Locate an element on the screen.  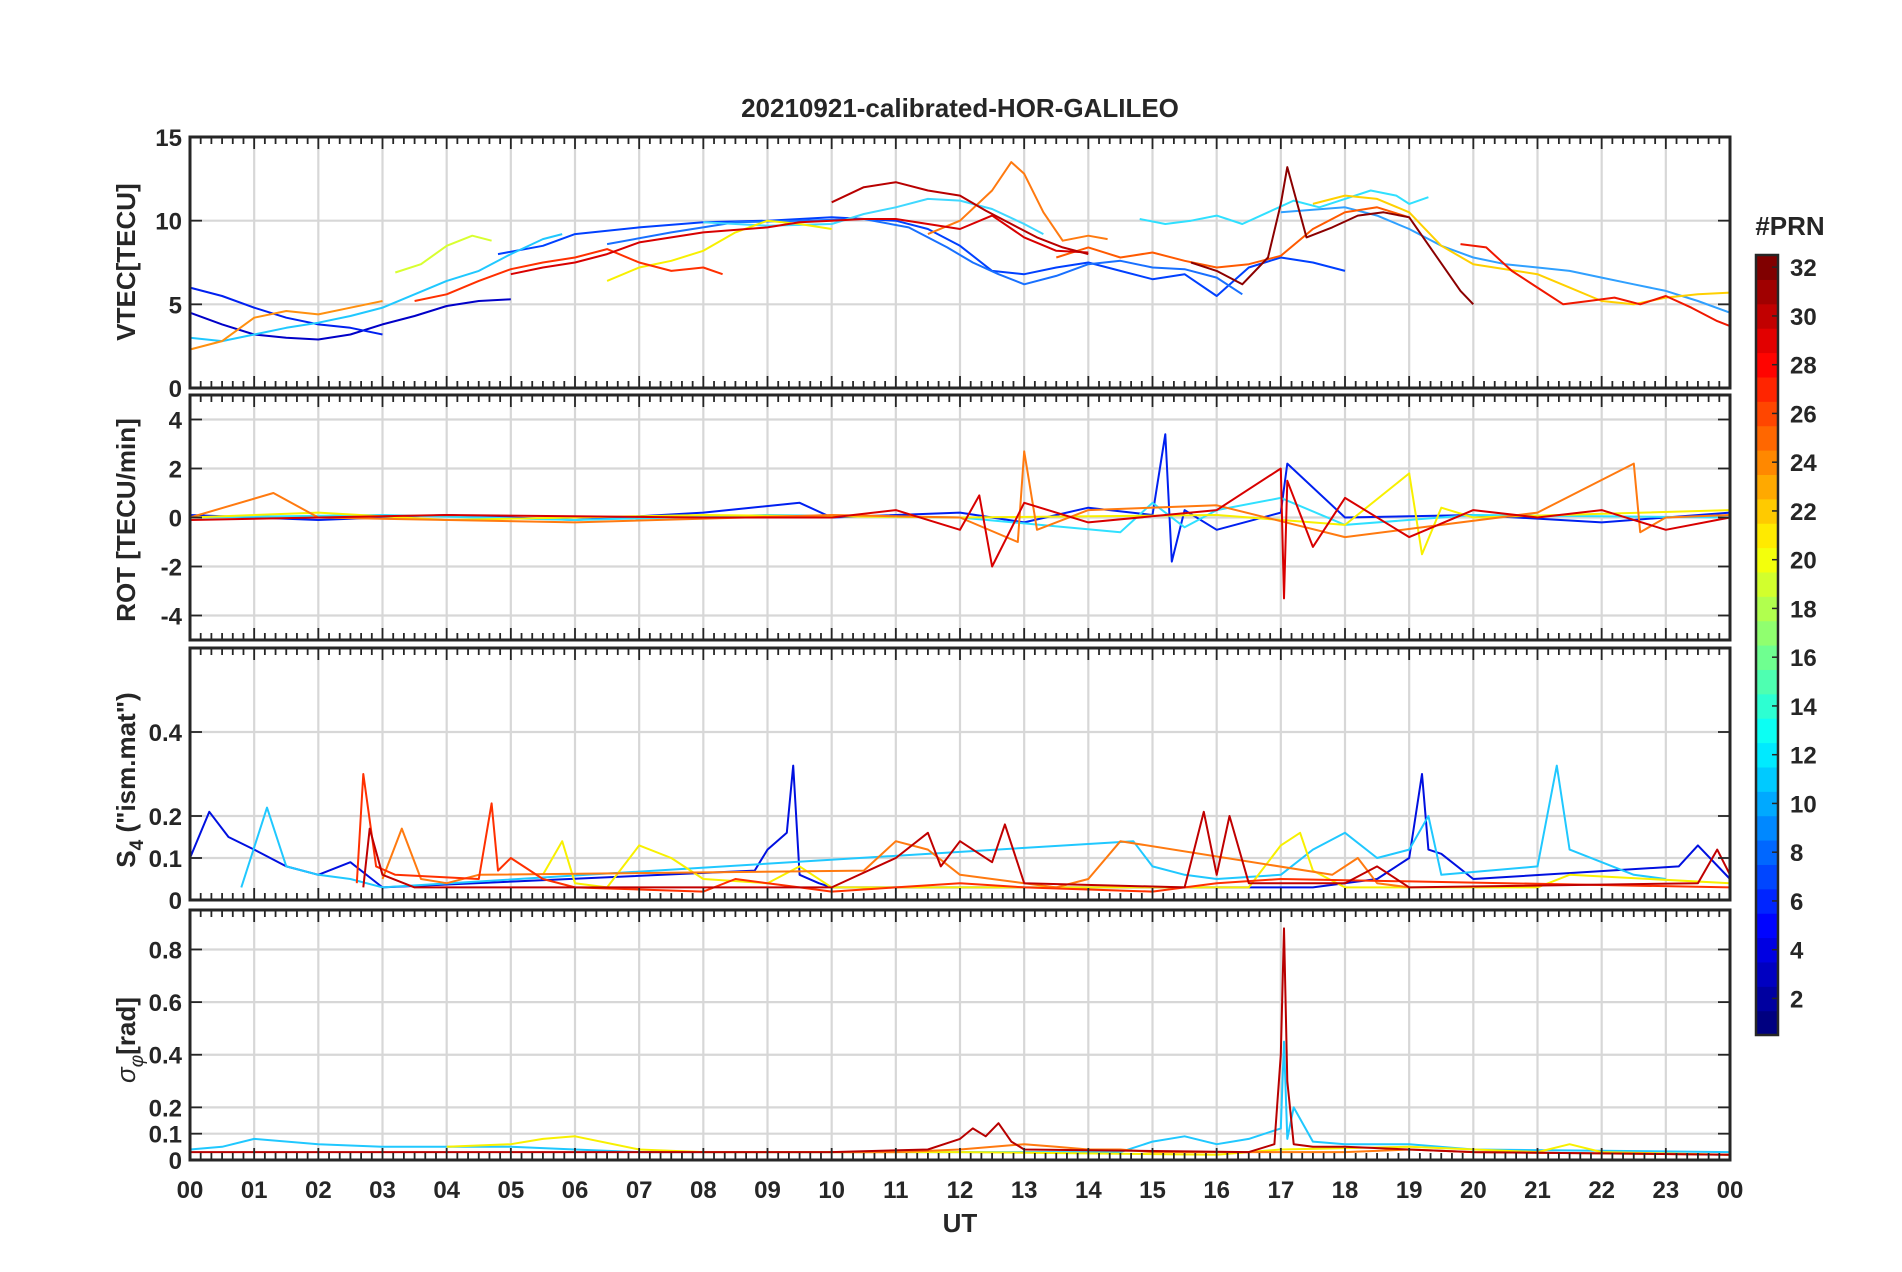
ylabel-s4: S4 ("ism.mat") is located at coordinates (129, 779).